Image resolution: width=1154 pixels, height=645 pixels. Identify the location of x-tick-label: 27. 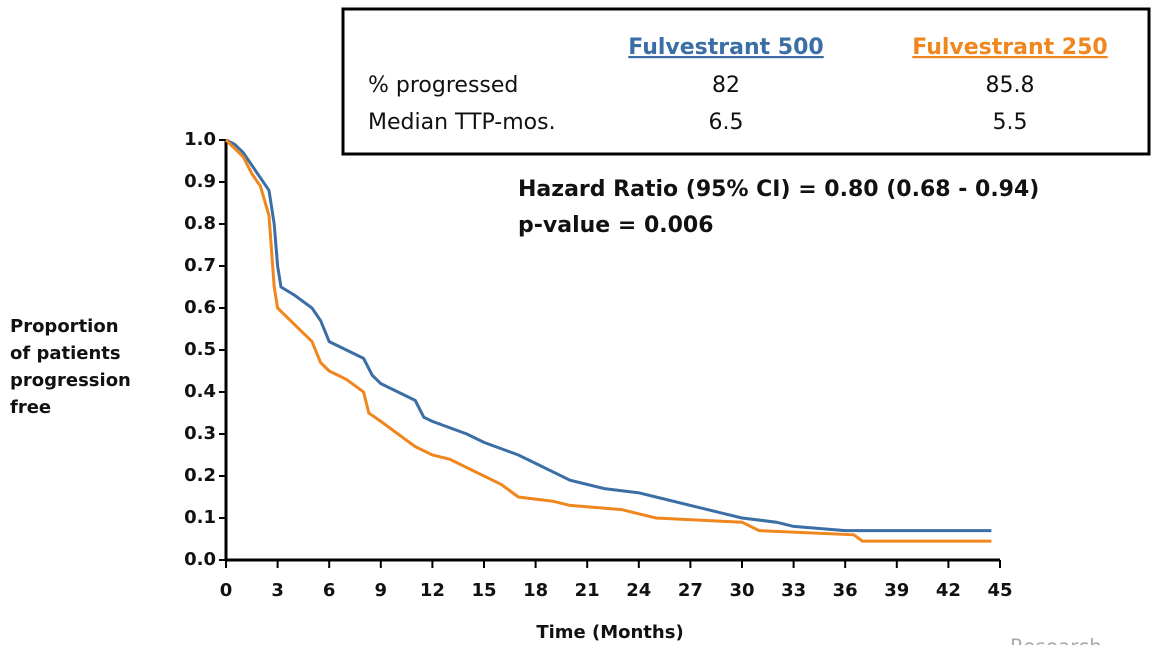
(690, 590).